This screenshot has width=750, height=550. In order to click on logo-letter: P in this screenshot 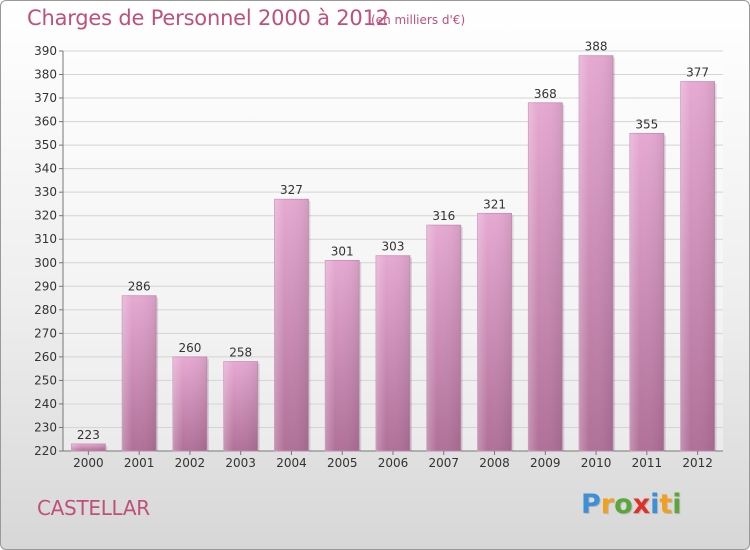, I will do `click(591, 504)`.